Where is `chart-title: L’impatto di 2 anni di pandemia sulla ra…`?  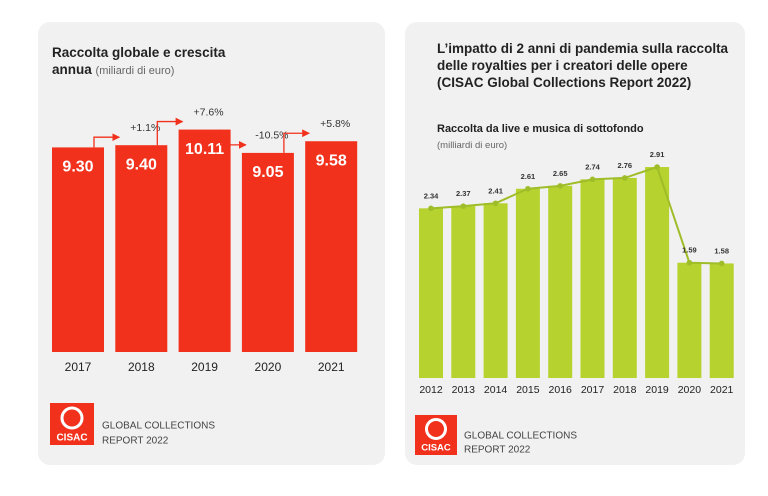 chart-title: L’impatto di 2 anni di pandemia sulla ra… is located at coordinates (583, 65).